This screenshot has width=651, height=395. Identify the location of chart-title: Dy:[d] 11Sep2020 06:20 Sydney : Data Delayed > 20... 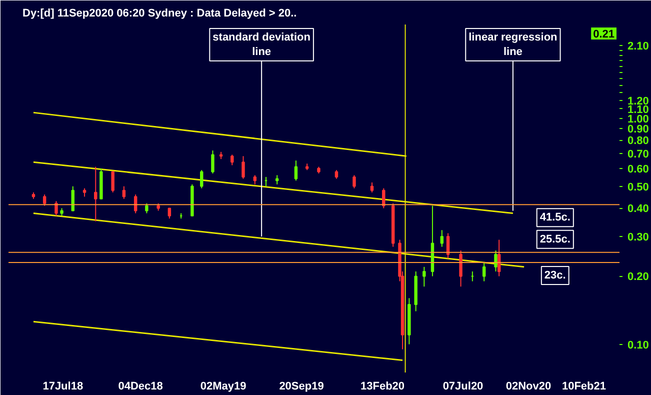
(159, 14).